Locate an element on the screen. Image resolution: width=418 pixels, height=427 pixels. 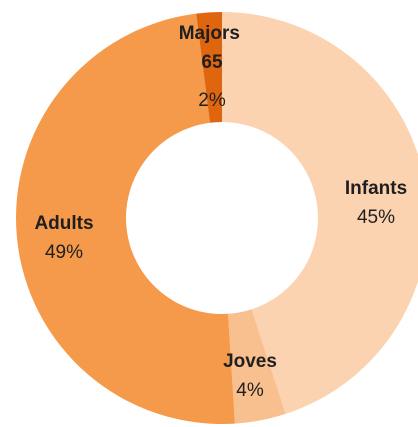
slice-percent-infants: 45% is located at coordinates (376, 217).